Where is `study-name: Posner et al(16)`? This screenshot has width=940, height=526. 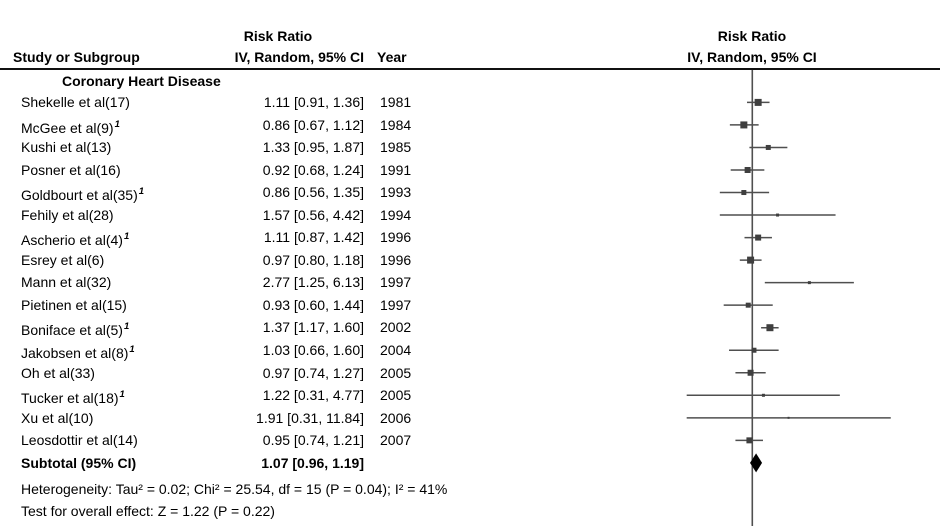
study-name: Posner et al(16) is located at coordinates (71, 169).